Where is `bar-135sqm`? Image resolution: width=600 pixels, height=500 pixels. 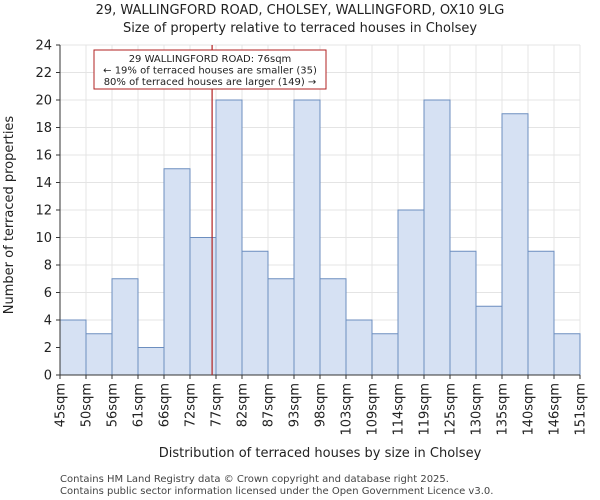
bar-135sqm is located at coordinates (515, 244).